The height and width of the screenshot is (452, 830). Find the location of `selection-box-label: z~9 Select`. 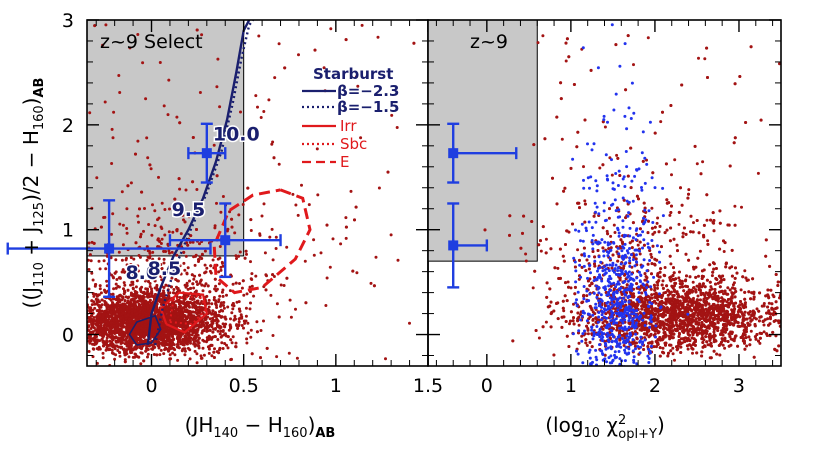

selection-box-label: z~9 Select is located at coordinates (151, 42).